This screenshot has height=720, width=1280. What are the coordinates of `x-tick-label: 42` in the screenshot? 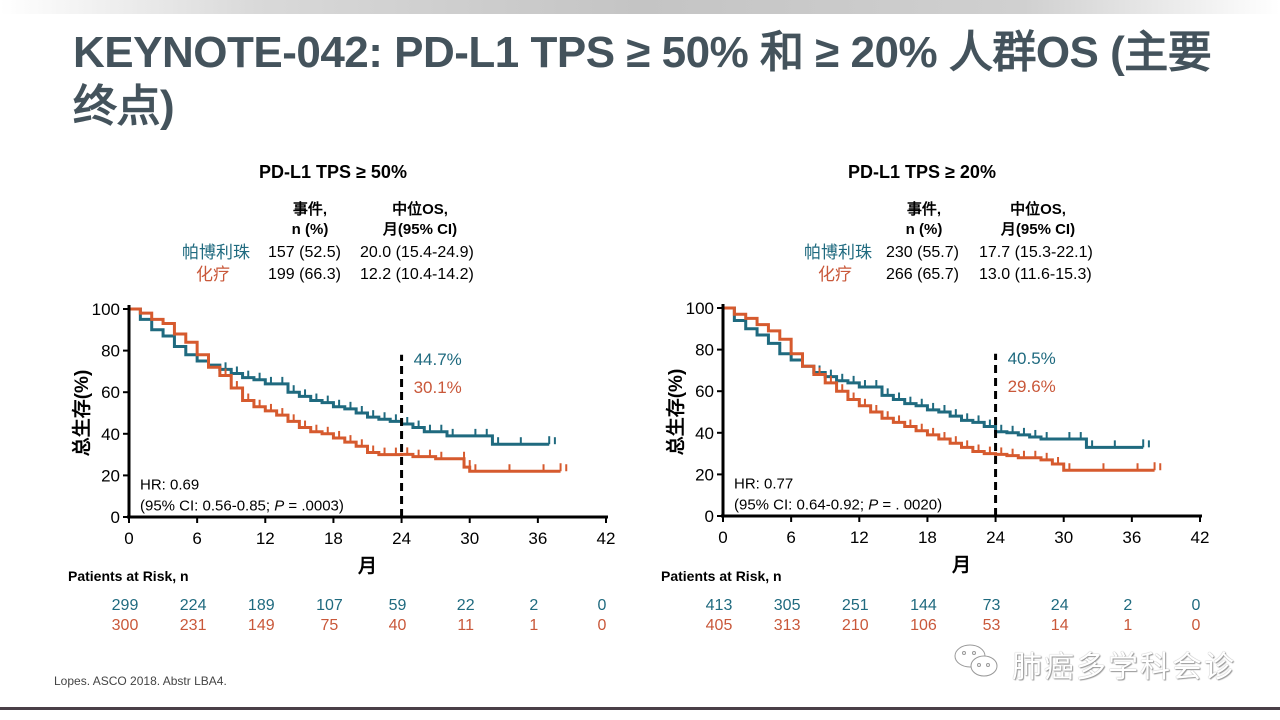 It's located at (606, 538).